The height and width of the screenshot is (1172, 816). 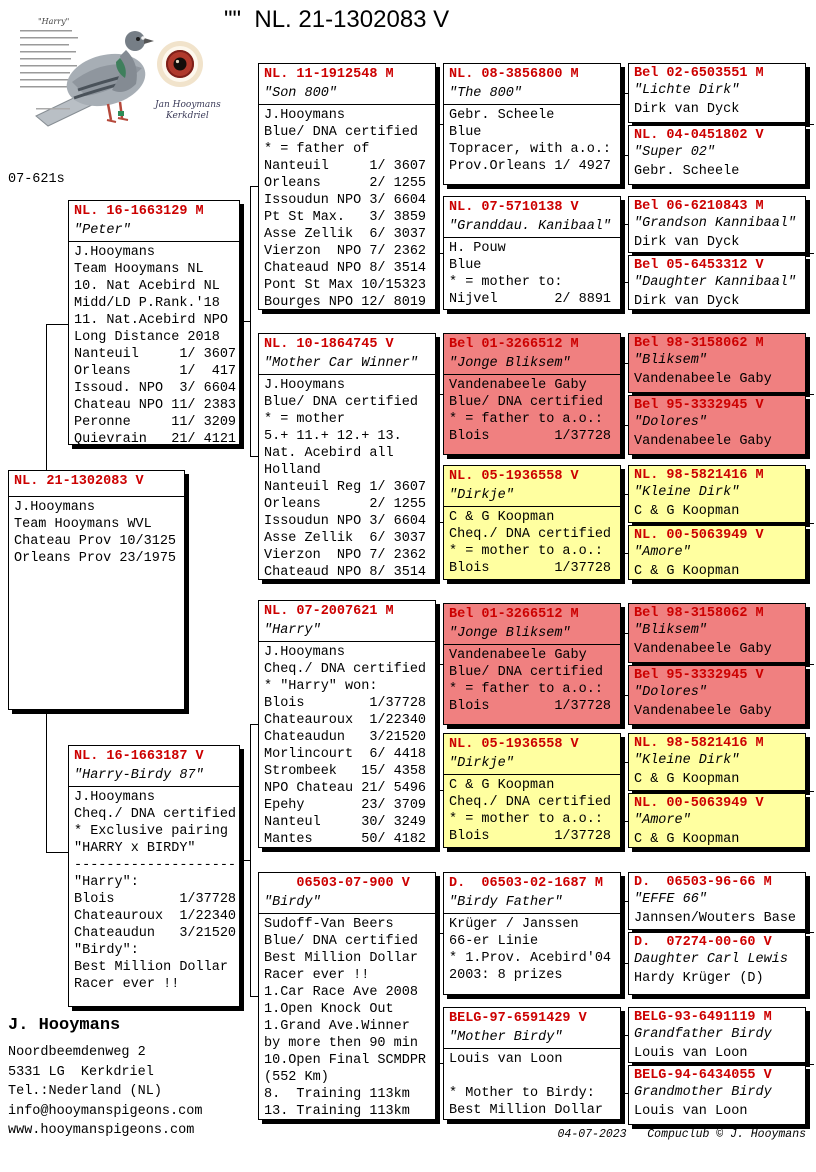 I want to click on fancier-name: C & G Koopman, so click(x=687, y=511).